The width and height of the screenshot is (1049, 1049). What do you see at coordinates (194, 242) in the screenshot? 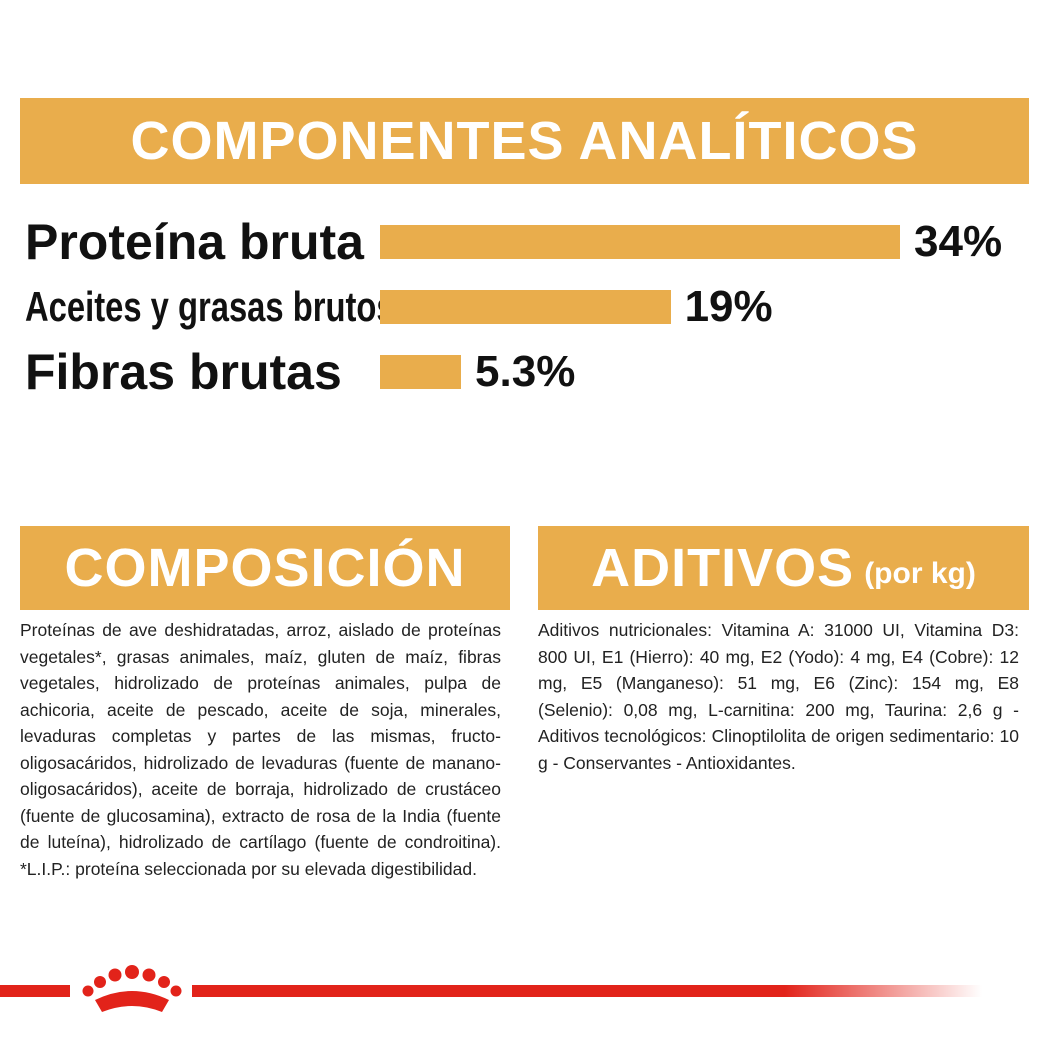
I see `category-label: Proteína bruta` at bounding box center [194, 242].